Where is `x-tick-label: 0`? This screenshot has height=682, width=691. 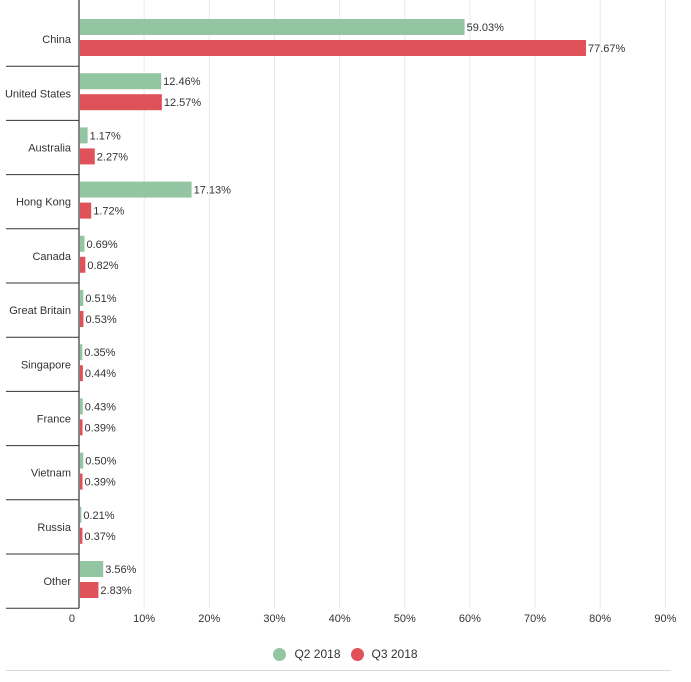 x-tick-label: 0 is located at coordinates (72, 619).